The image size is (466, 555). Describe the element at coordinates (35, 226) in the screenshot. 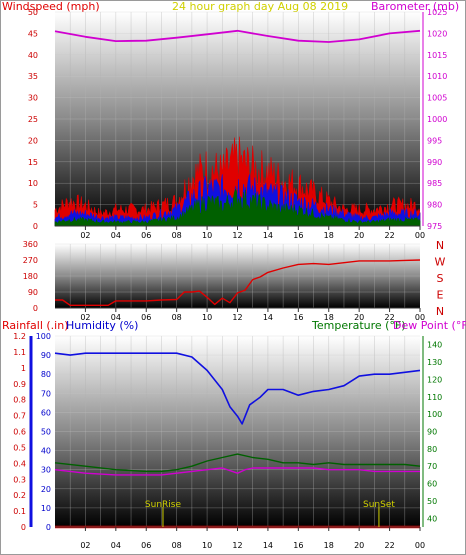

I see `windspeed-tick-label: 0` at that location.